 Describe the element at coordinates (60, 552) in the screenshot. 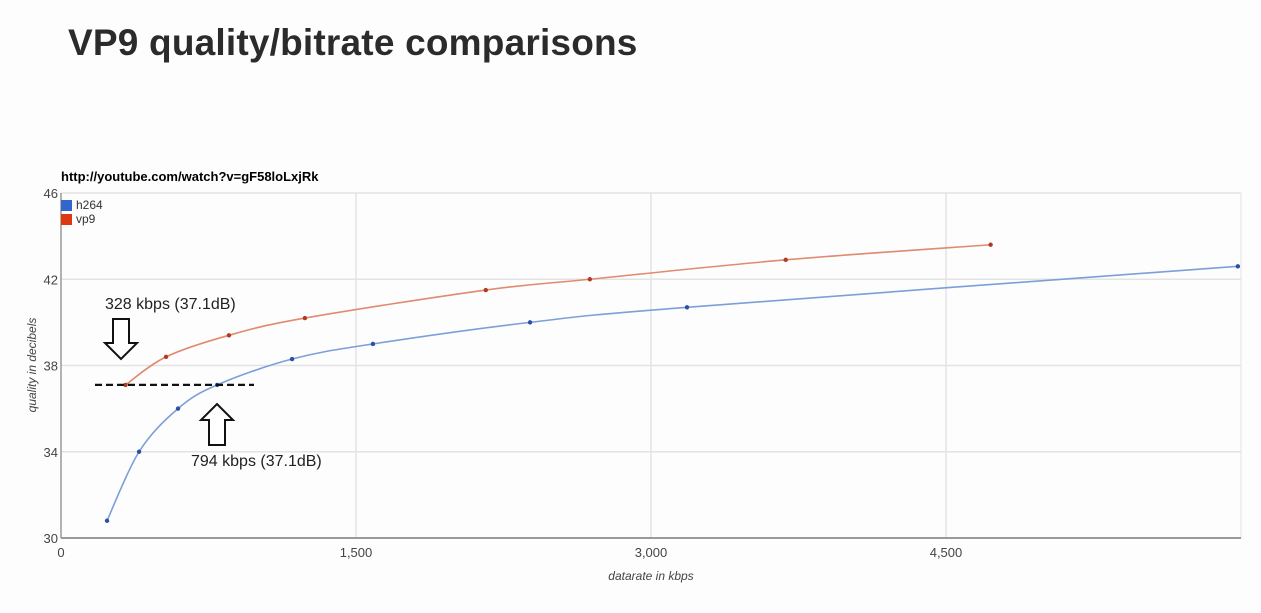

I see `x-tick-label: 0` at that location.